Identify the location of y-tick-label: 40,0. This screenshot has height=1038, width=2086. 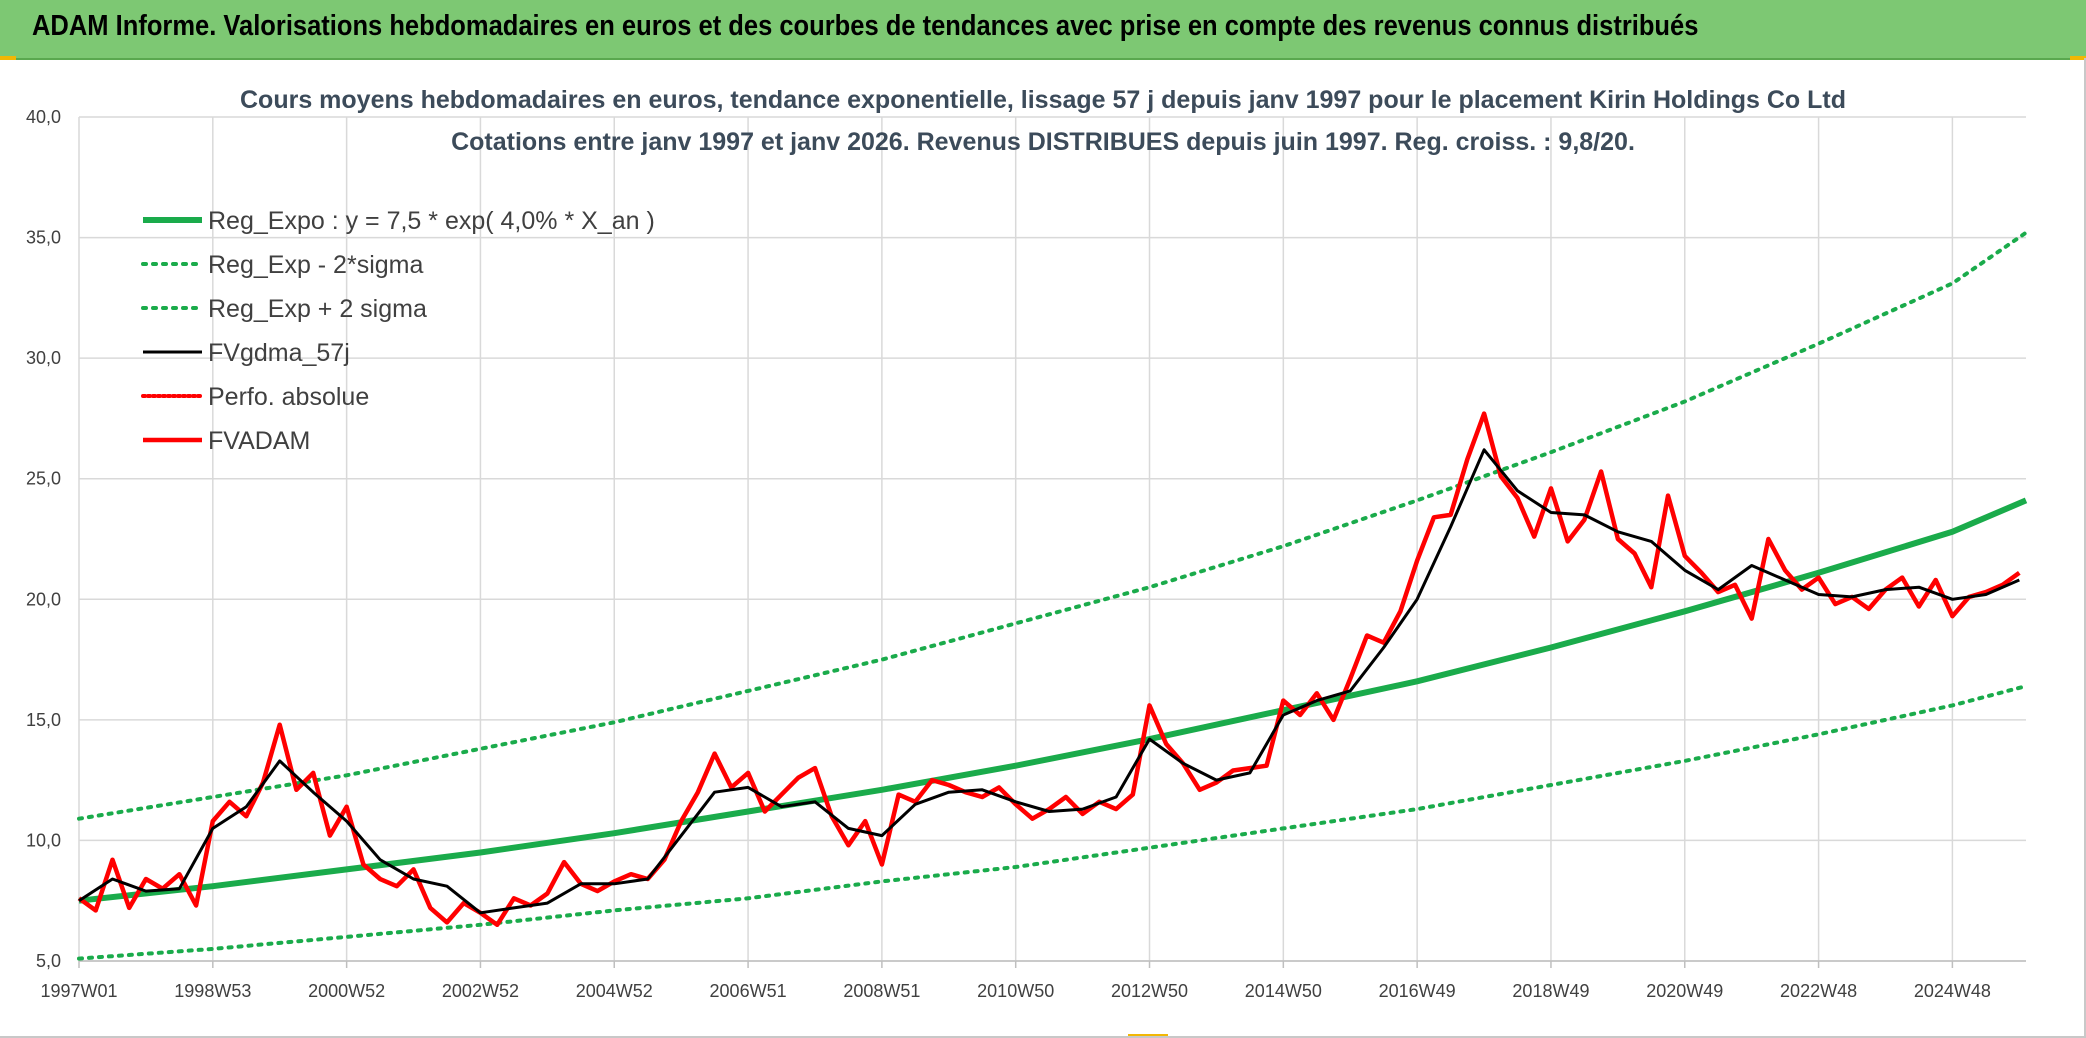
(43, 117).